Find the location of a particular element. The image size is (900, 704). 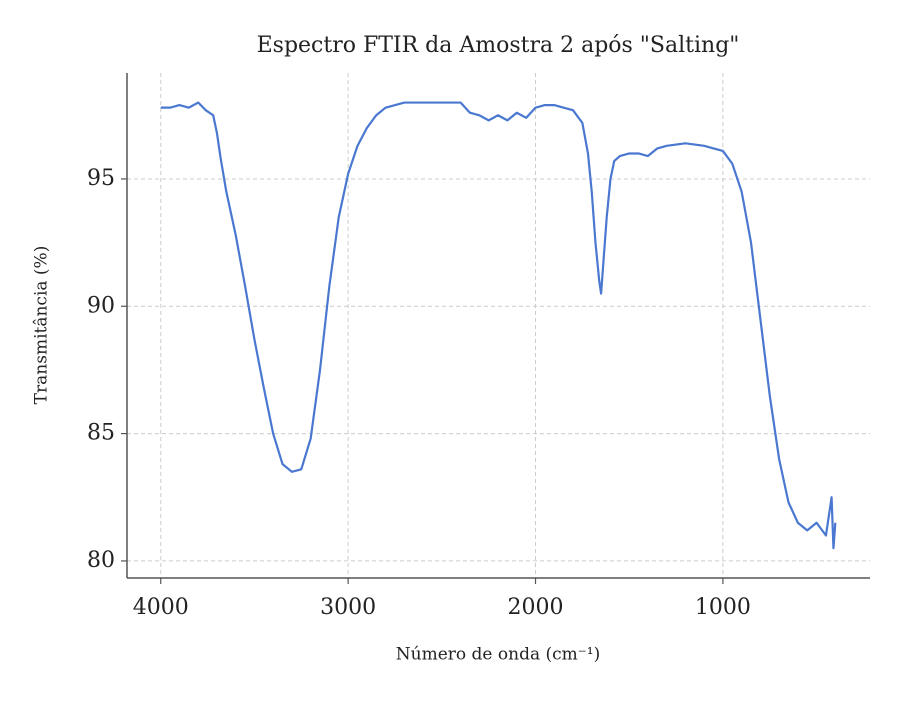

x-tick-label: 3000 is located at coordinates (348, 607).